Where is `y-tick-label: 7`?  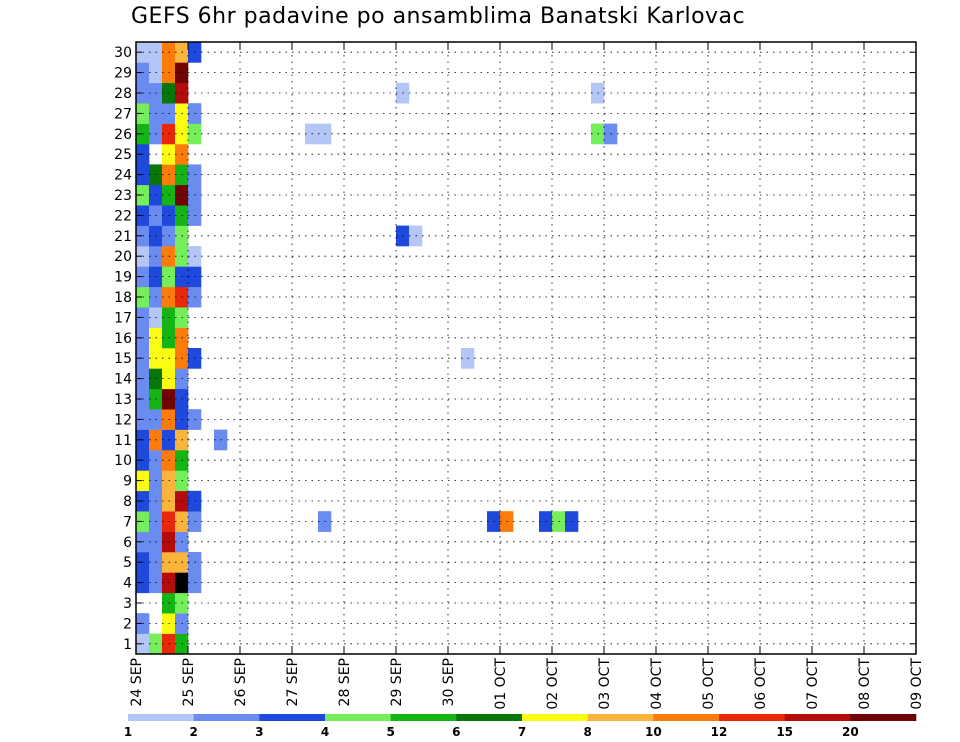
y-tick-label: 7 is located at coordinates (127, 522).